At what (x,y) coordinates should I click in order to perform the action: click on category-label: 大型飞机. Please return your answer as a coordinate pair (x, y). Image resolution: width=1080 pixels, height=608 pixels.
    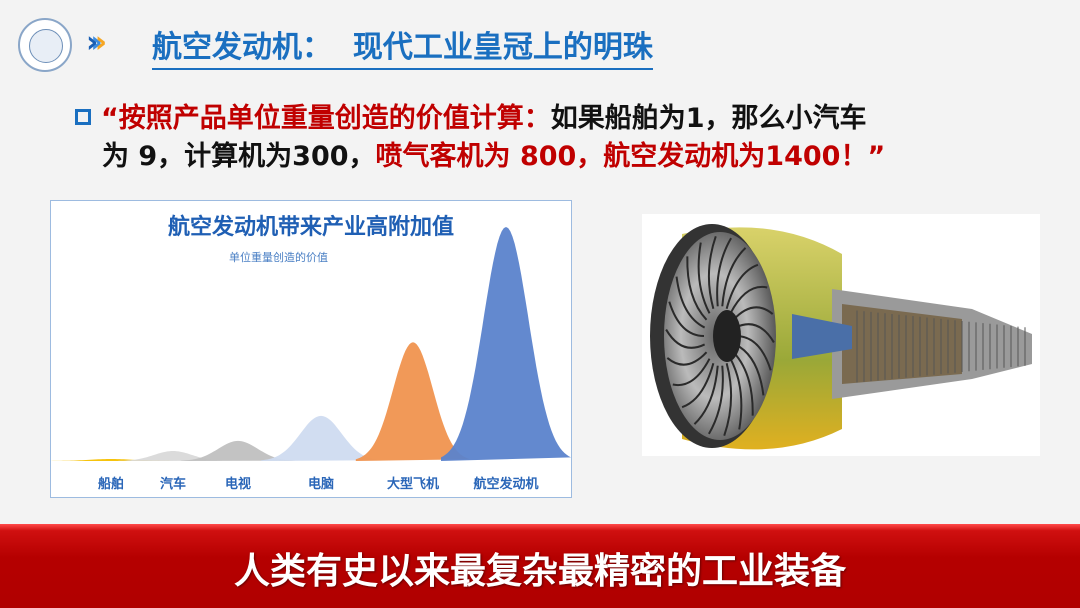
    Looking at the image, I should click on (413, 484).